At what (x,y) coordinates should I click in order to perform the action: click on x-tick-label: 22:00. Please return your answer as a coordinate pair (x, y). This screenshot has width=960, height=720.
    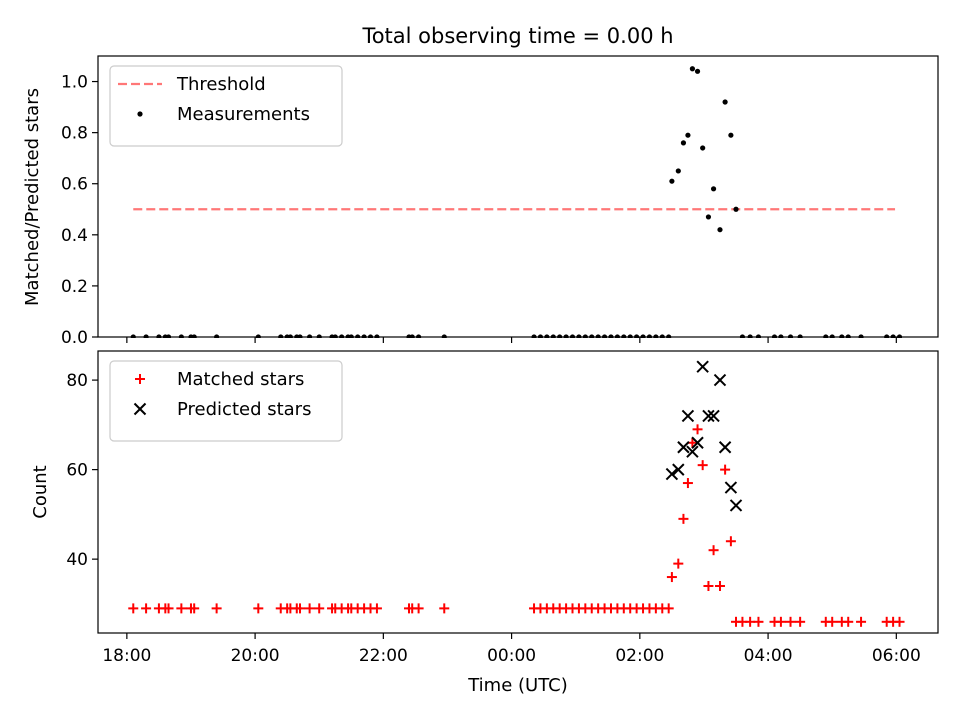
    Looking at the image, I should click on (383, 656).